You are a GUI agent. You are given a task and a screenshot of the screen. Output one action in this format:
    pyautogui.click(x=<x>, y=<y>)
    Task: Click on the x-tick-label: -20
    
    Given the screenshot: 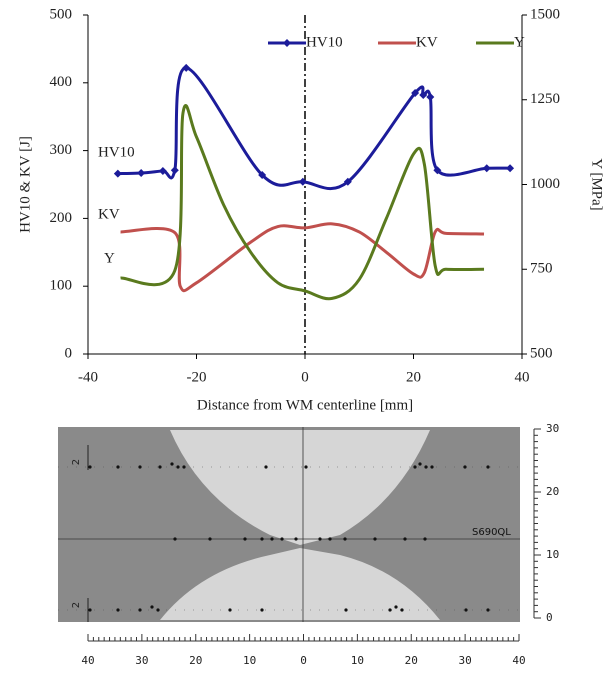 What is the action you would take?
    pyautogui.click(x=197, y=377)
    